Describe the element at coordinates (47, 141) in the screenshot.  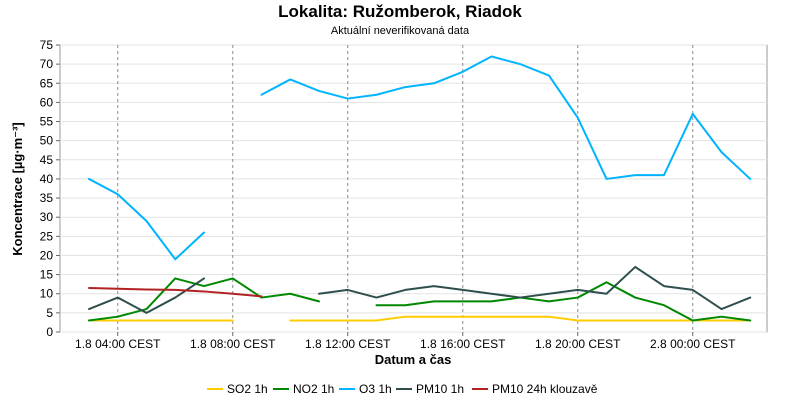
I see `y-tick-label: 50` at that location.